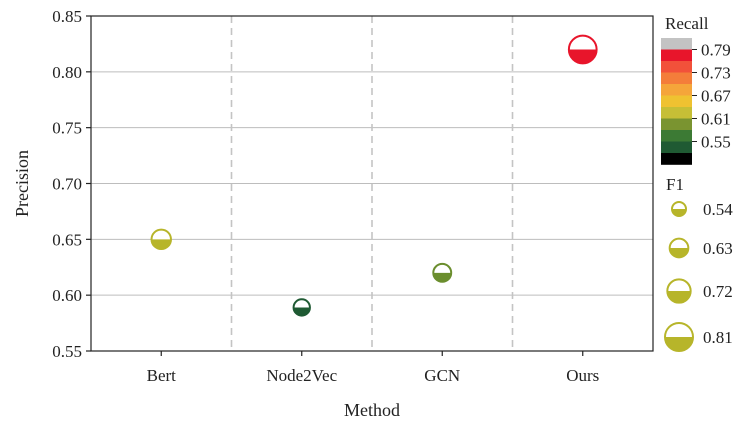  I want to click on y-tick-label: 0.60, so click(67, 295).